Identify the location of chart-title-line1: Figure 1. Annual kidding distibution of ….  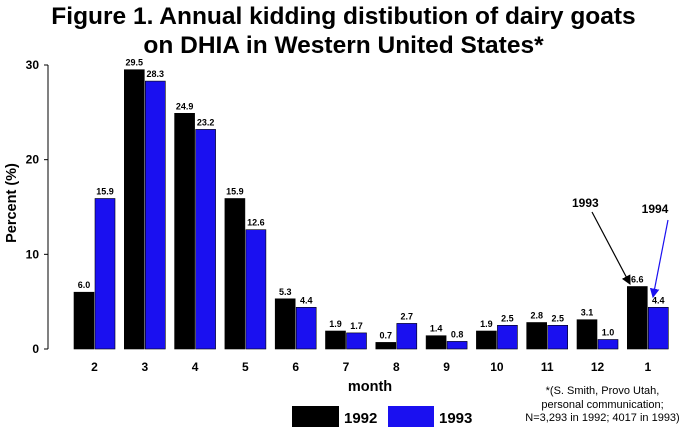
(343, 16).